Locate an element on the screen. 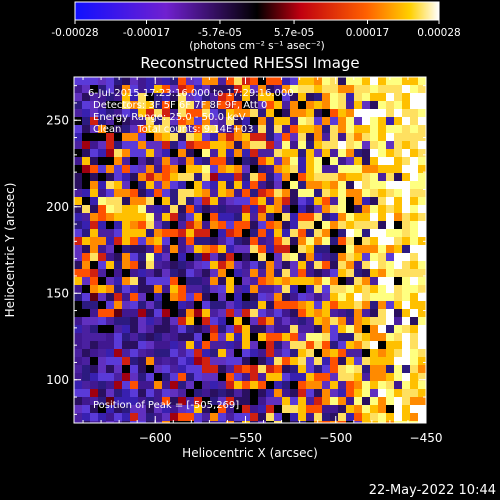 This screenshot has height=500, width=500. colorbar-gradient is located at coordinates (257, 11).